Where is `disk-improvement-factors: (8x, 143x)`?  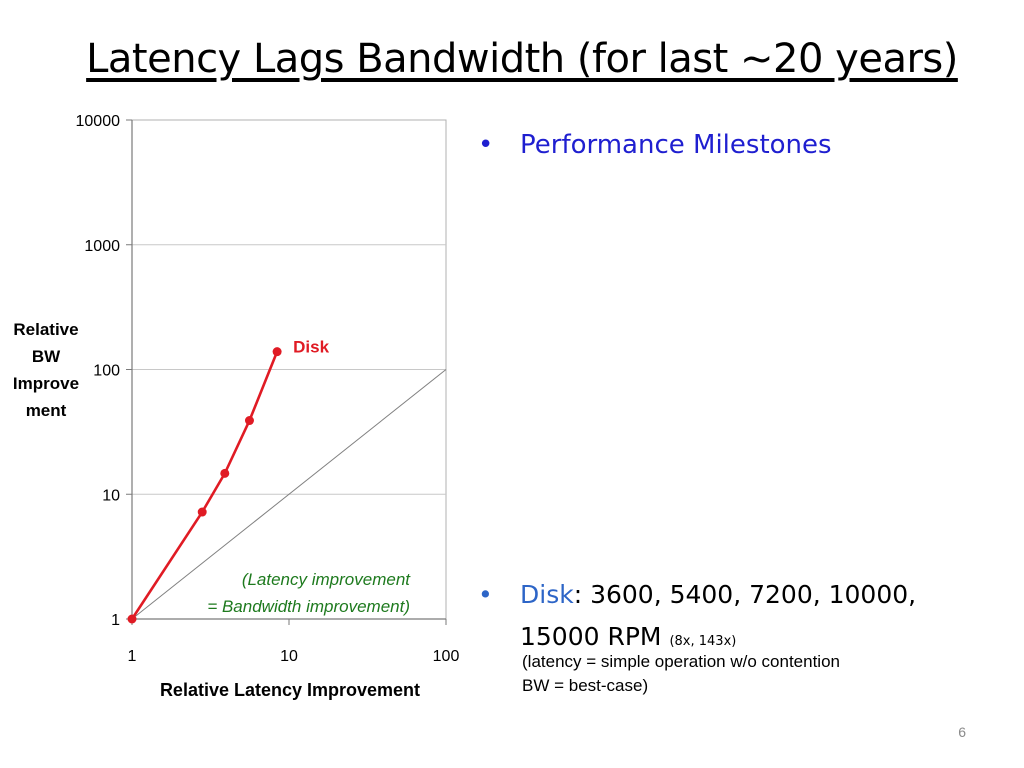
disk-improvement-factors: (8x, 143x) is located at coordinates (703, 641).